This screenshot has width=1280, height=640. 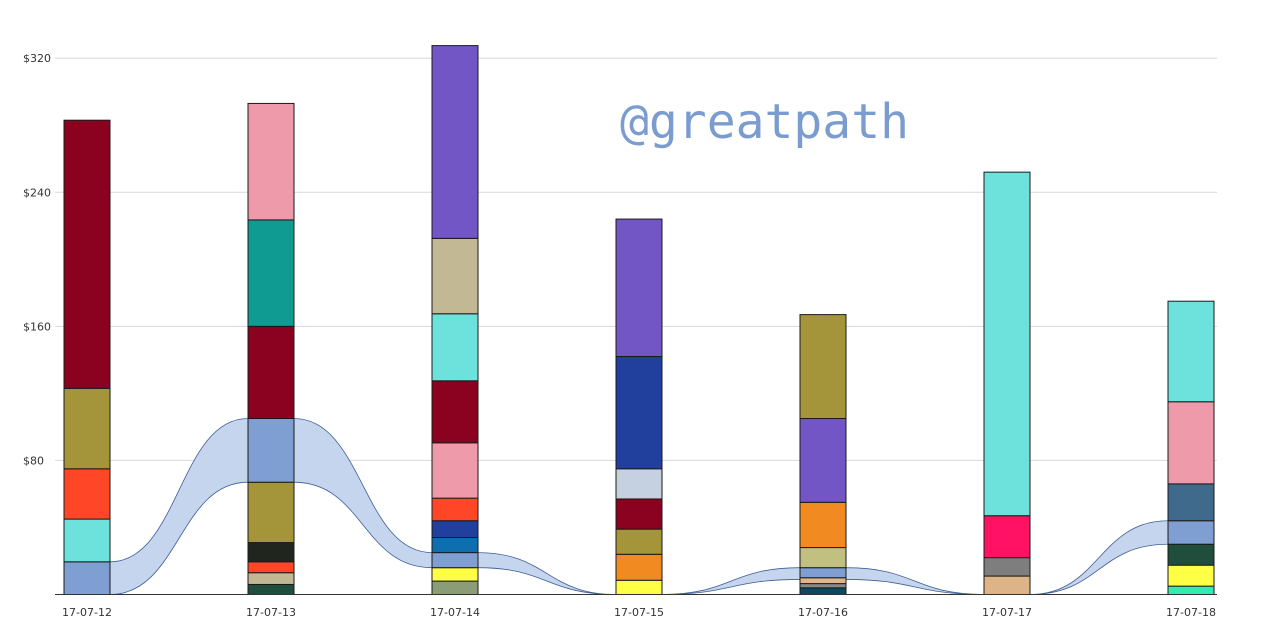 What do you see at coordinates (33, 460) in the screenshot?
I see `y-tick-label: $80` at bounding box center [33, 460].